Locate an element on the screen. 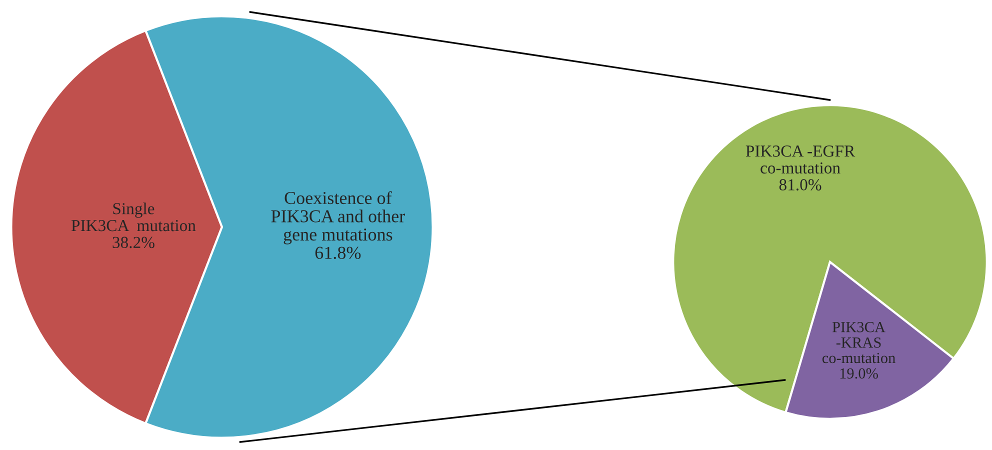  slice-label: PIK3CA -EGFR co-mutation is located at coordinates (801, 160).